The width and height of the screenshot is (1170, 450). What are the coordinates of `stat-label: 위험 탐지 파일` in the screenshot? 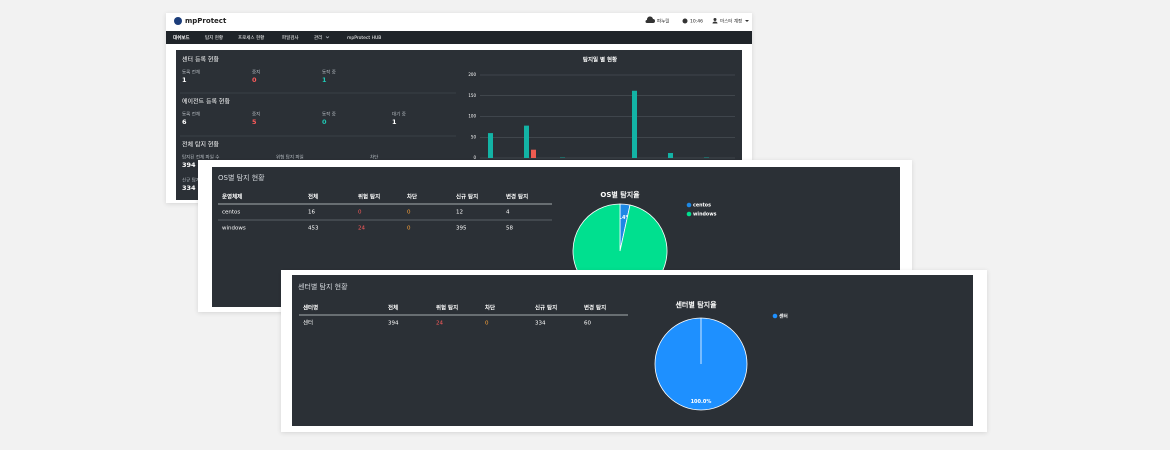 It's located at (290, 157).